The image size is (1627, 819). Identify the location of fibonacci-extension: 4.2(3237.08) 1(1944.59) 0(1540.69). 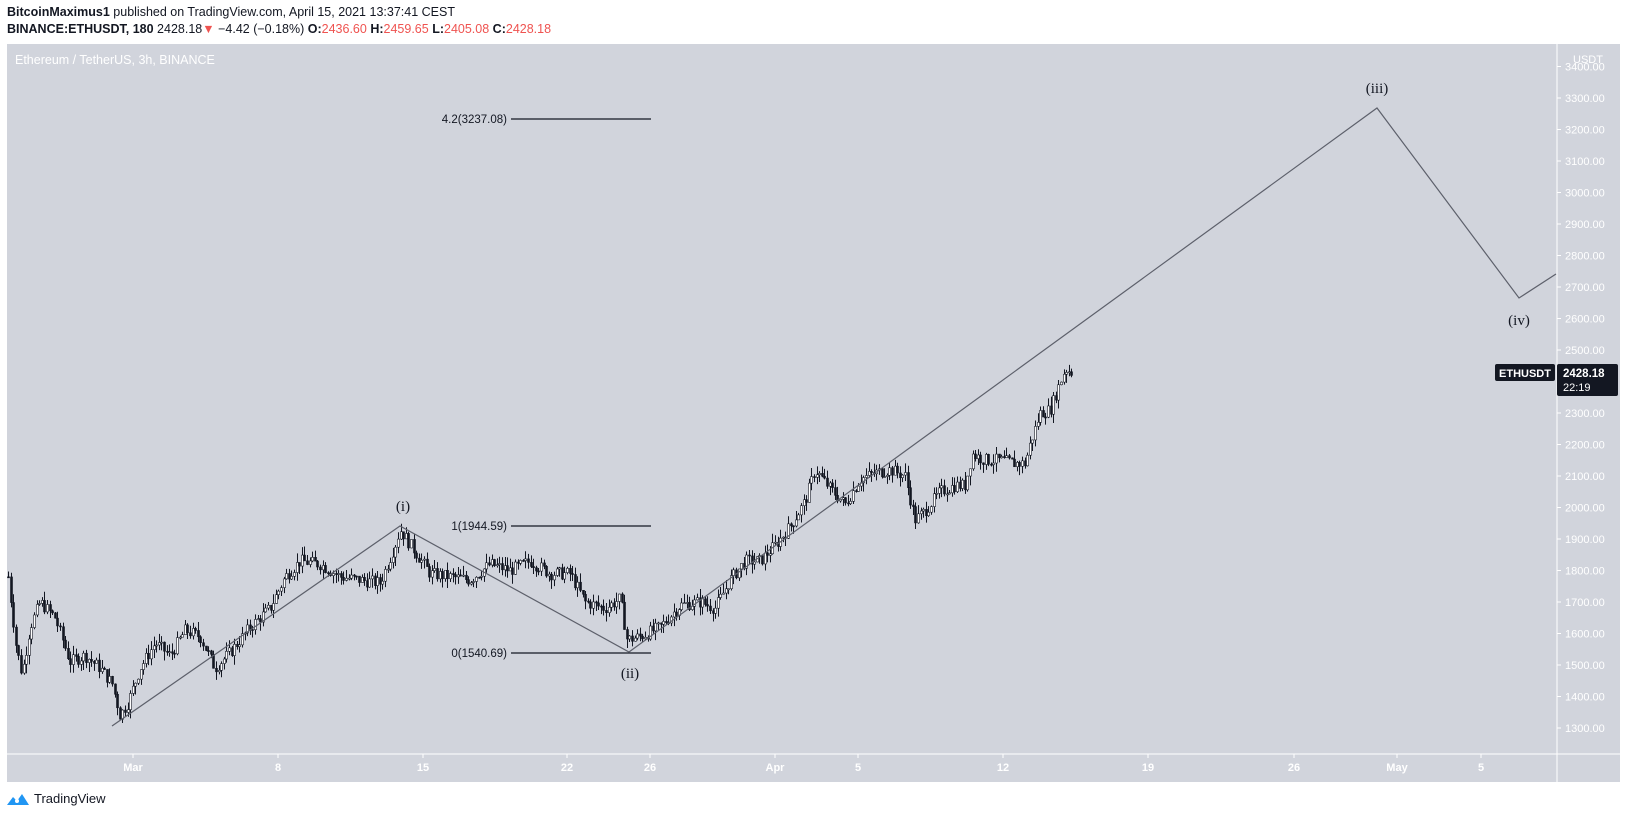
(546, 387).